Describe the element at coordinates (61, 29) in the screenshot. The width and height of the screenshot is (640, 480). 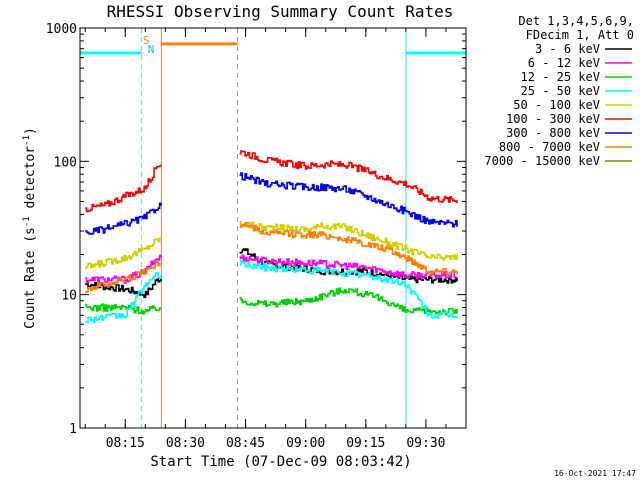
I see `y-tick-label: 1000` at that location.